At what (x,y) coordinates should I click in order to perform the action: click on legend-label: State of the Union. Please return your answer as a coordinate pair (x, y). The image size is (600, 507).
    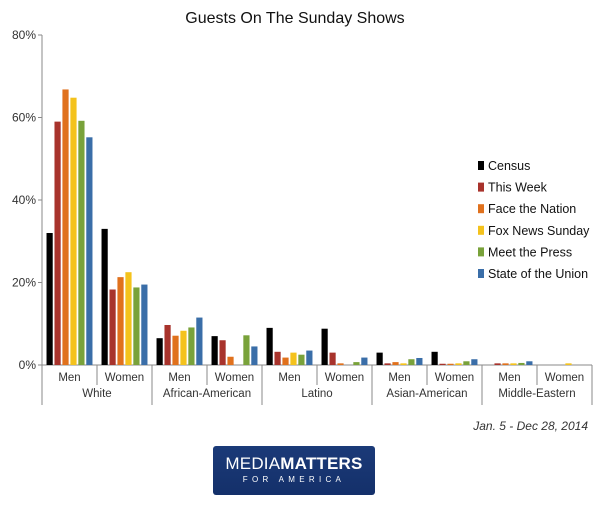
    Looking at the image, I should click on (538, 274).